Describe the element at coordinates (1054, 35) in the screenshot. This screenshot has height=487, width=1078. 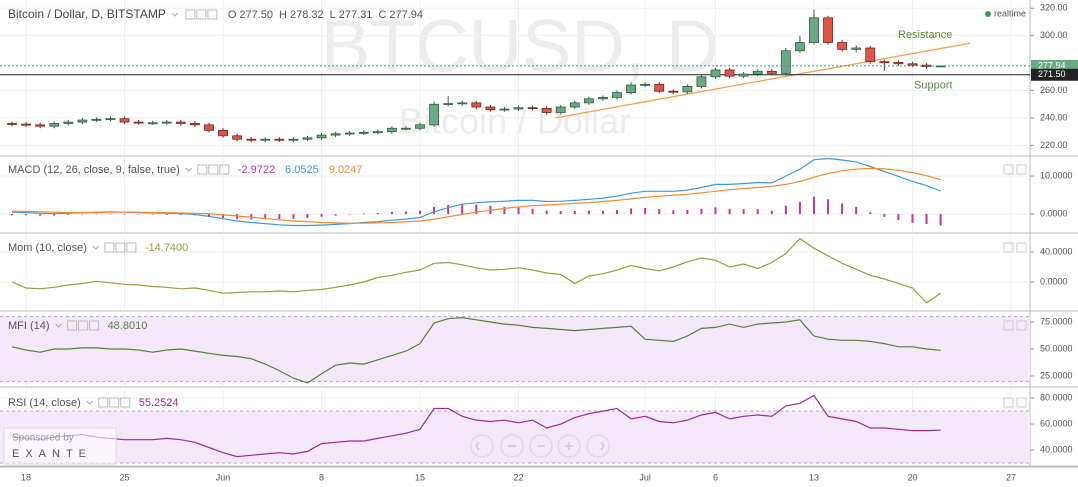
I see `y-tick-label: 300.00` at that location.